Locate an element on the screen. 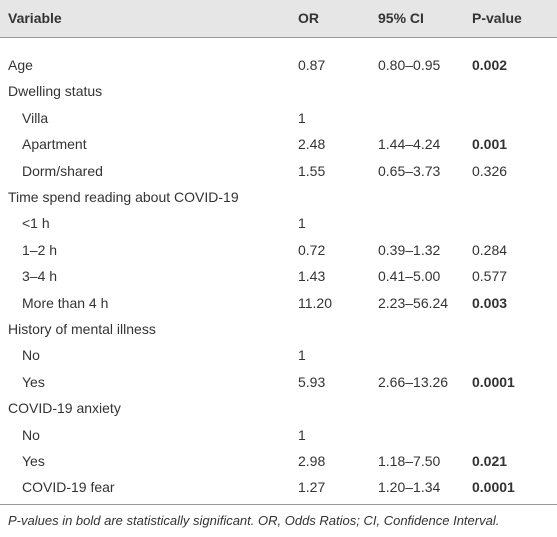 This screenshot has height=537, width=557. variable-cell: 3–4 h is located at coordinates (40, 276).